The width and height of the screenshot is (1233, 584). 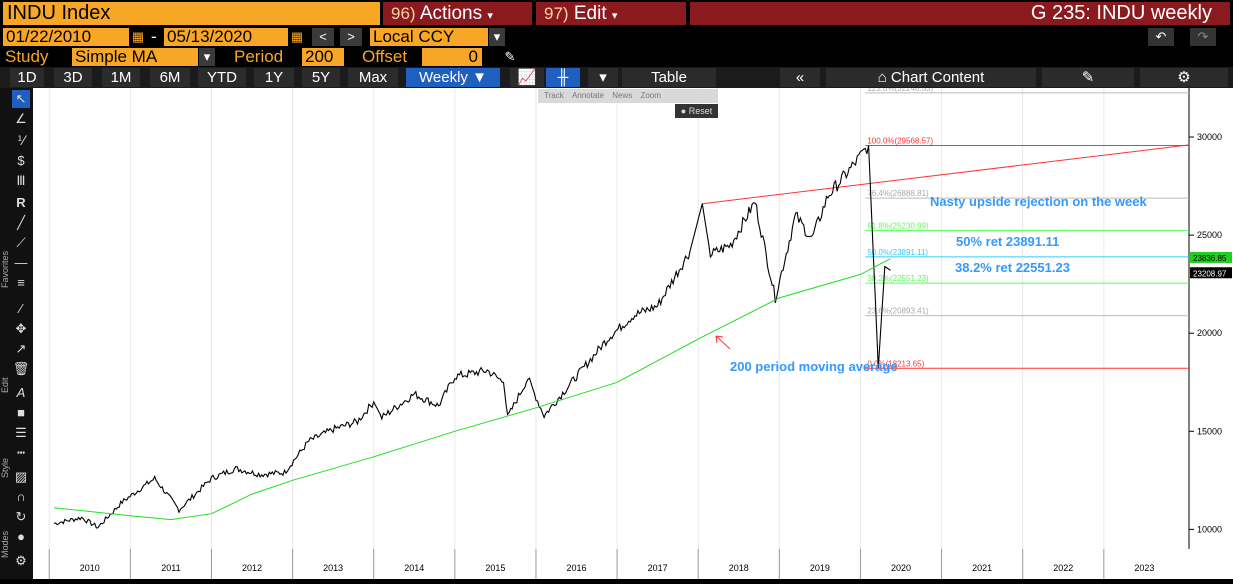 What do you see at coordinates (259, 56) in the screenshot?
I see `period-label: Period` at bounding box center [259, 56].